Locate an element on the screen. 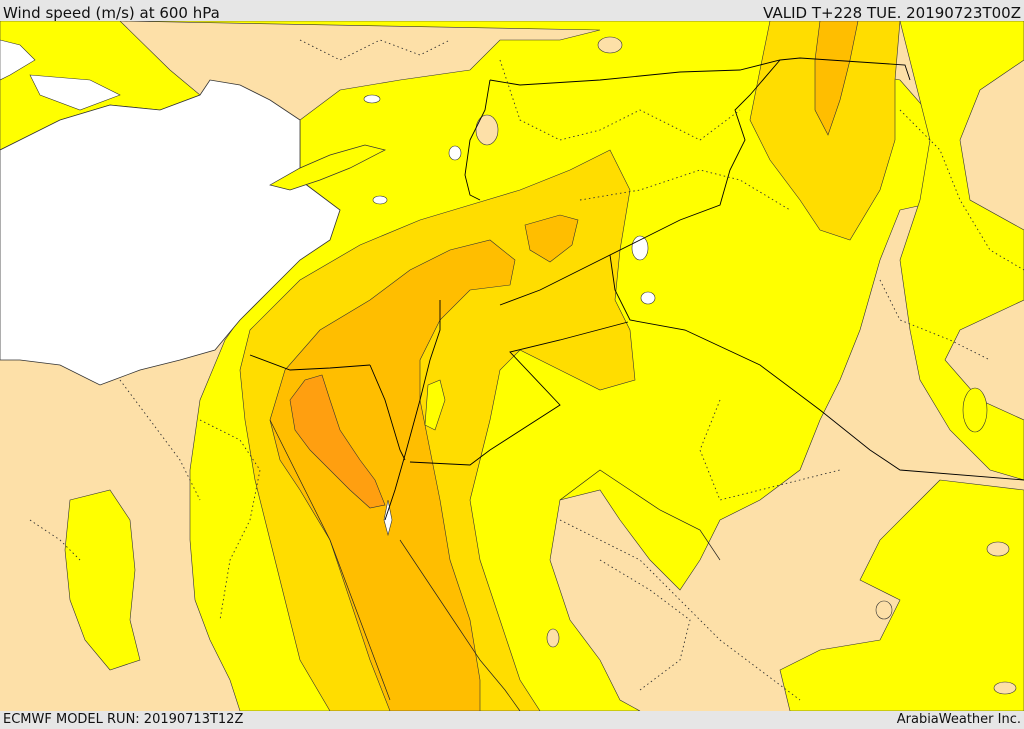 The width and height of the screenshot is (1024, 729). model-run: ECMWF MODEL RUN: 20190713T12Z is located at coordinates (123, 719).